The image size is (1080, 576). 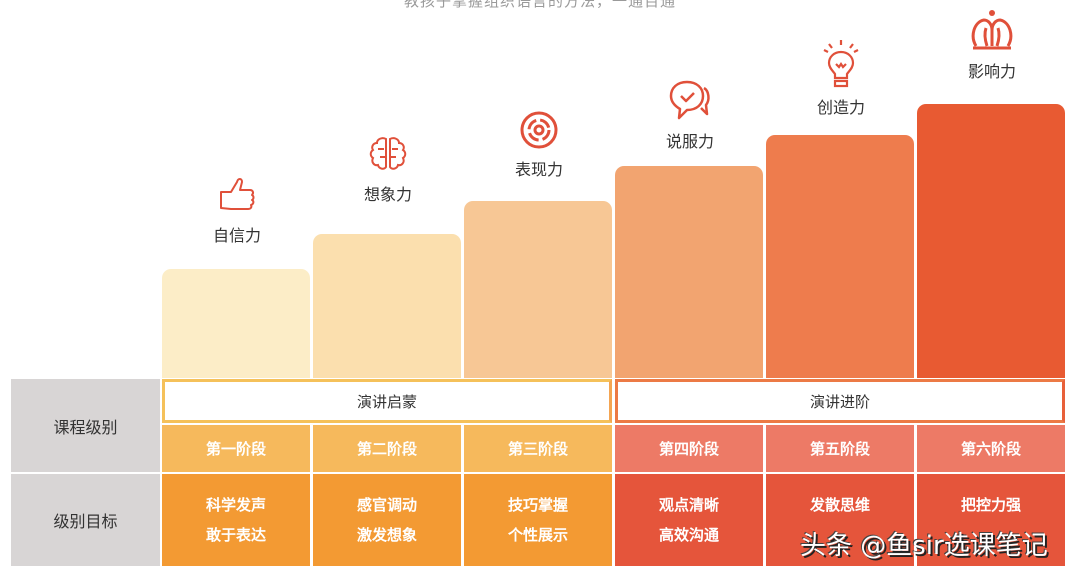 I want to click on group-advanced: 演讲进阶, so click(x=840, y=401).